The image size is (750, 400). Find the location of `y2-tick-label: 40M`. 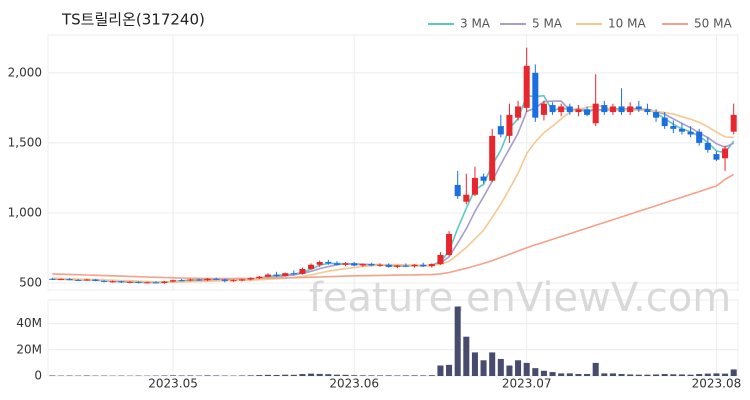

y2-tick-label: 40M is located at coordinates (29, 323).